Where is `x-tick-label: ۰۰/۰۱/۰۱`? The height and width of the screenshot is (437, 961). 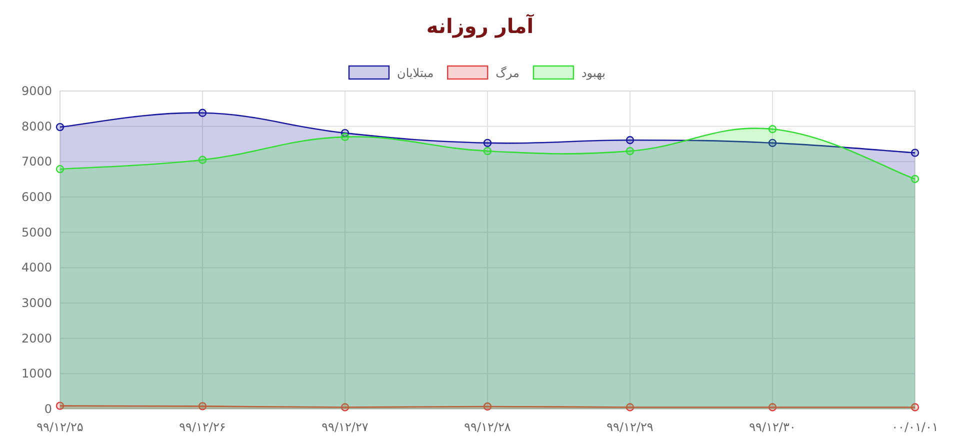 x-tick-label: ۰۰/۰۱/۰۱ is located at coordinates (915, 427).